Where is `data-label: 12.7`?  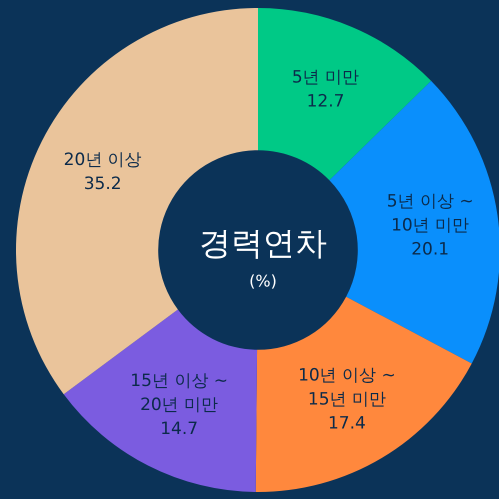
data-label: 12.7 is located at coordinates (325, 102).